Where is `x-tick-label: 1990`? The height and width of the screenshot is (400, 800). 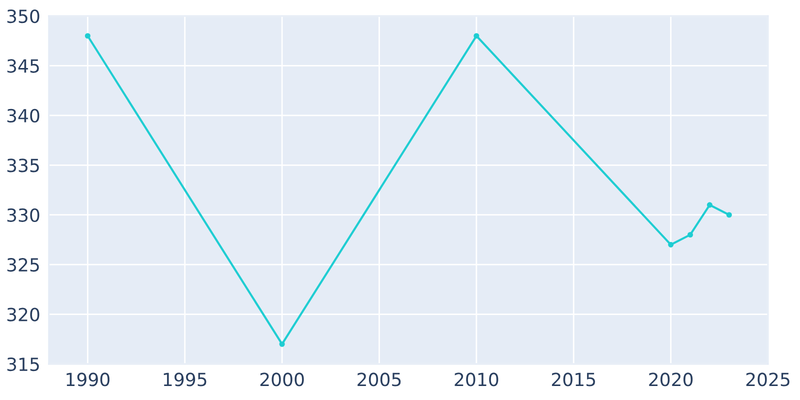
x-tick-label: 1990 is located at coordinates (88, 379).